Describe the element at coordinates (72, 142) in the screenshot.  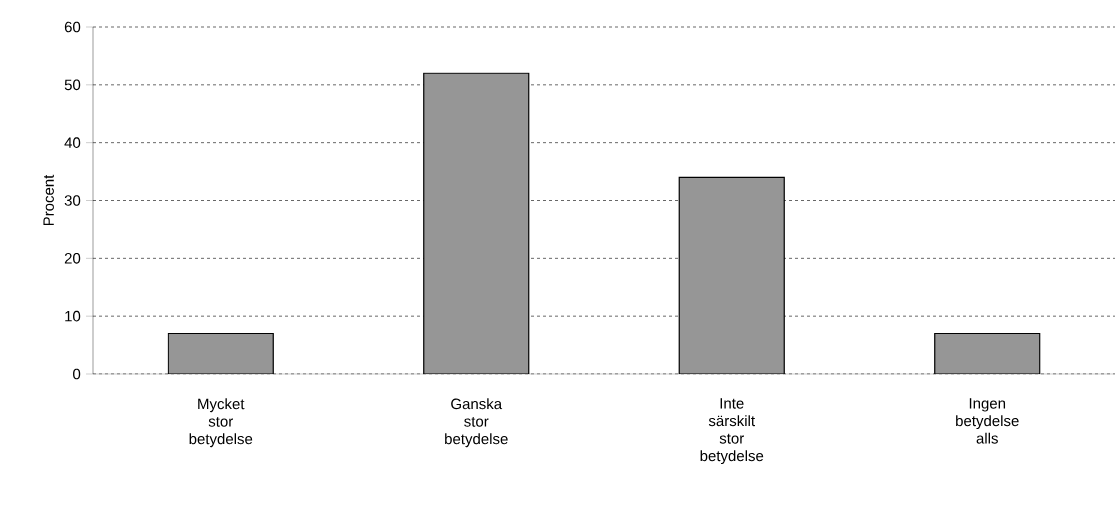
I see `y-tick-label: 40` at that location.